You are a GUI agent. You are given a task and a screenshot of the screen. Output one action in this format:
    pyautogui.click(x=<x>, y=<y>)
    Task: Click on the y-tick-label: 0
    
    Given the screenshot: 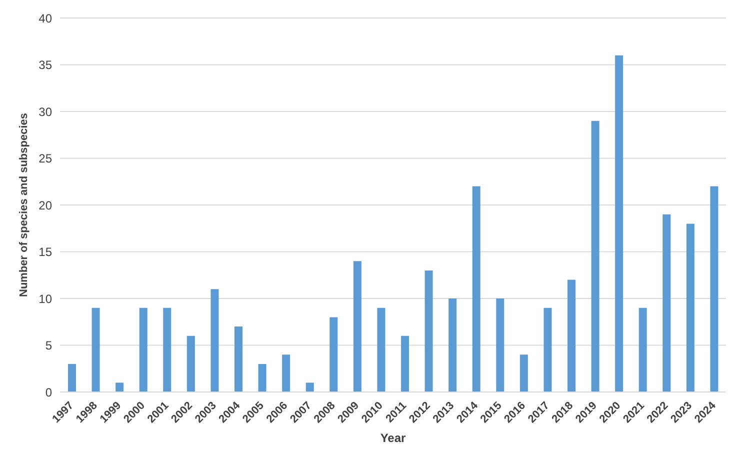 What is the action you would take?
    pyautogui.click(x=48, y=392)
    